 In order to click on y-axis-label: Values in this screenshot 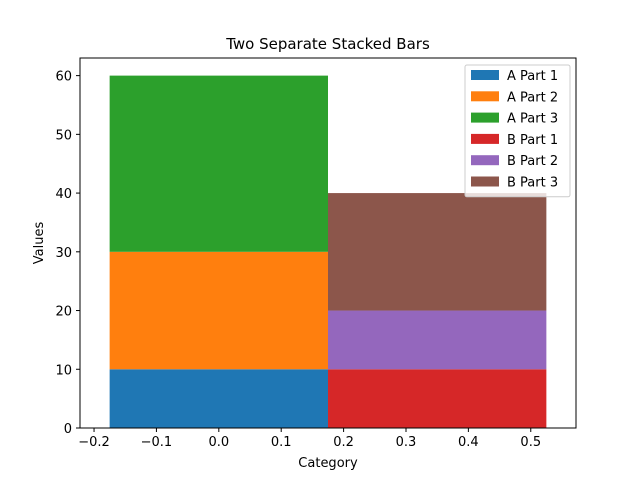, I will do `click(39, 243)`.